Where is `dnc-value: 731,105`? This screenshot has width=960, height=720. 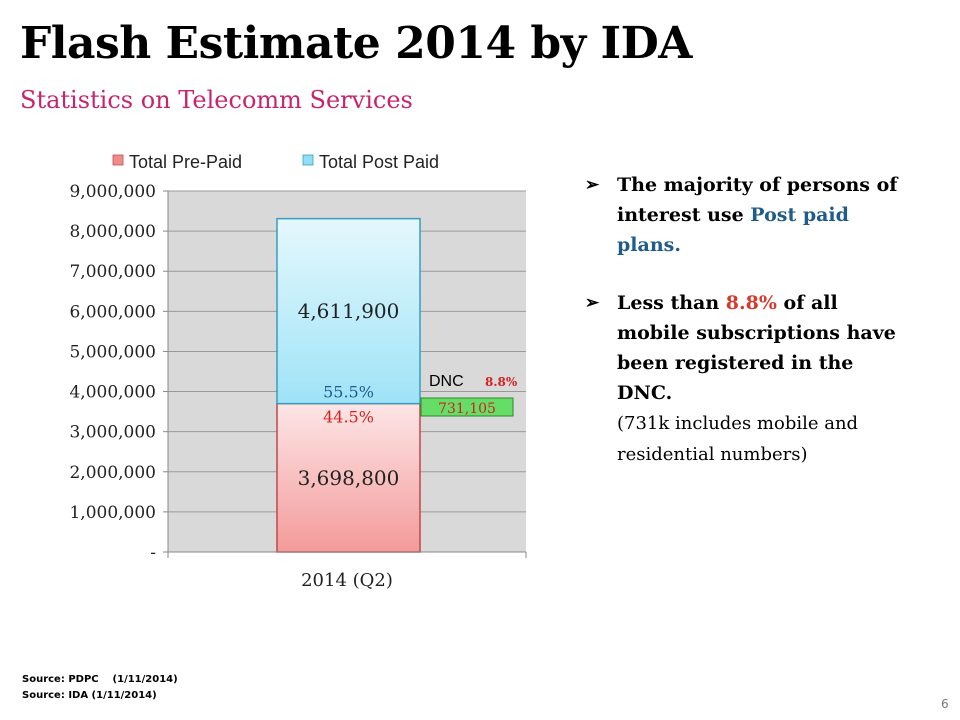 dnc-value: 731,105 is located at coordinates (467, 409).